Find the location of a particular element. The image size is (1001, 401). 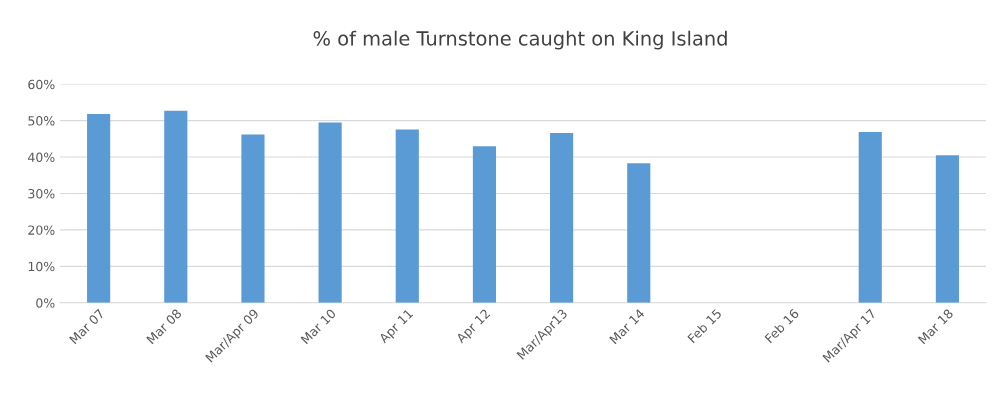

y-tick-label: 50% is located at coordinates (41, 121).